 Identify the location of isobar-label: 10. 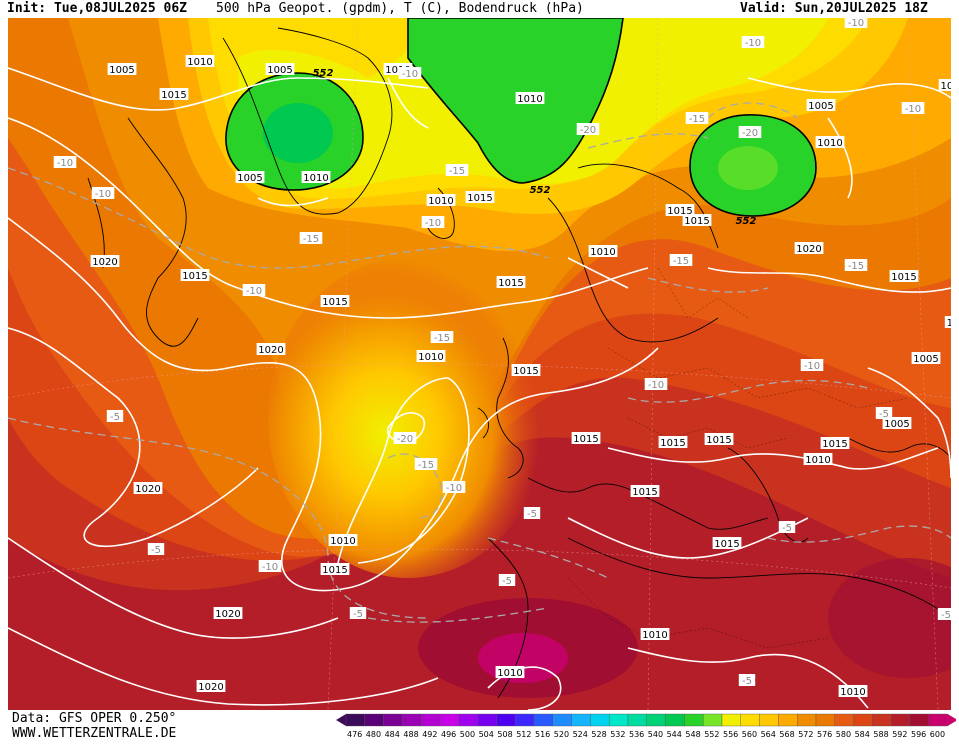
(949, 323).